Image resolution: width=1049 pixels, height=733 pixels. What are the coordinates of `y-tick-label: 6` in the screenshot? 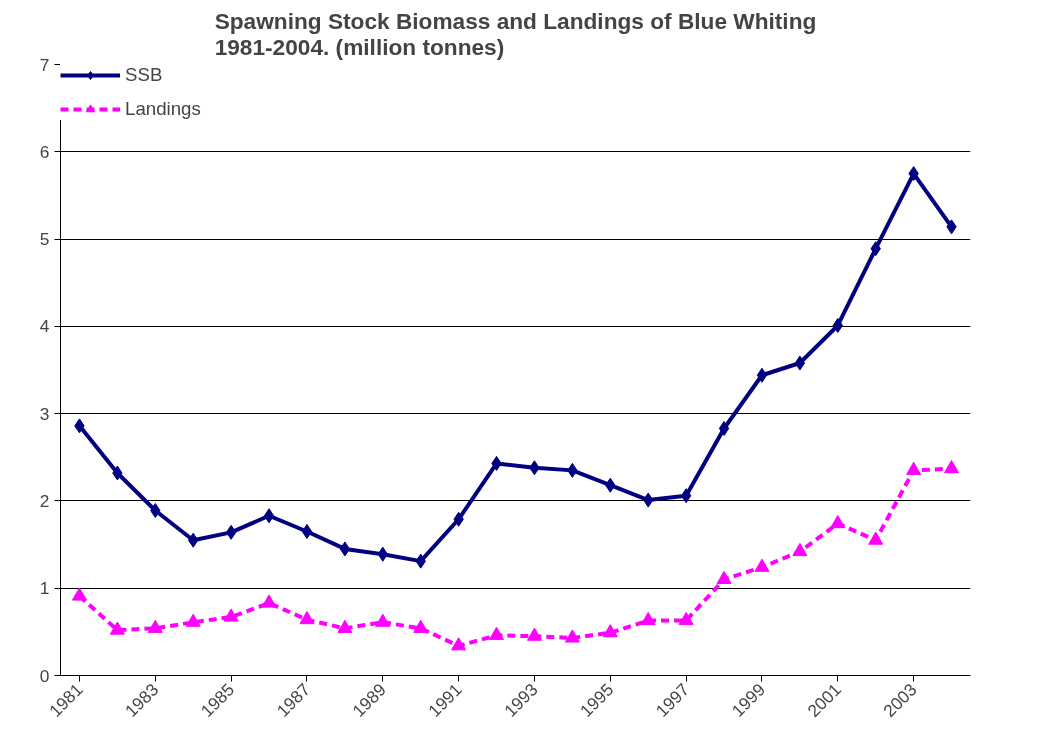 It's located at (44, 151).